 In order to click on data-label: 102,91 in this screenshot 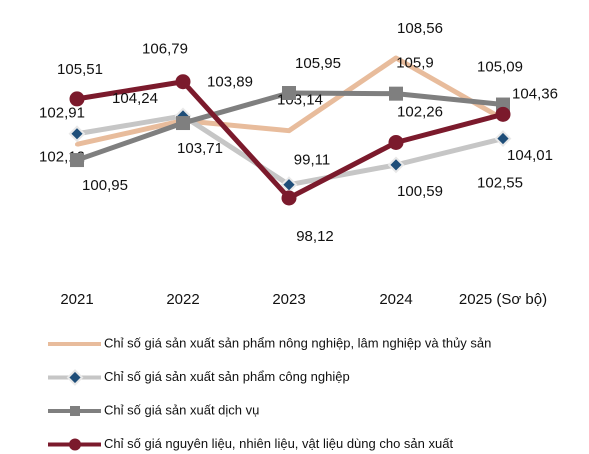, I will do `click(62, 113)`.